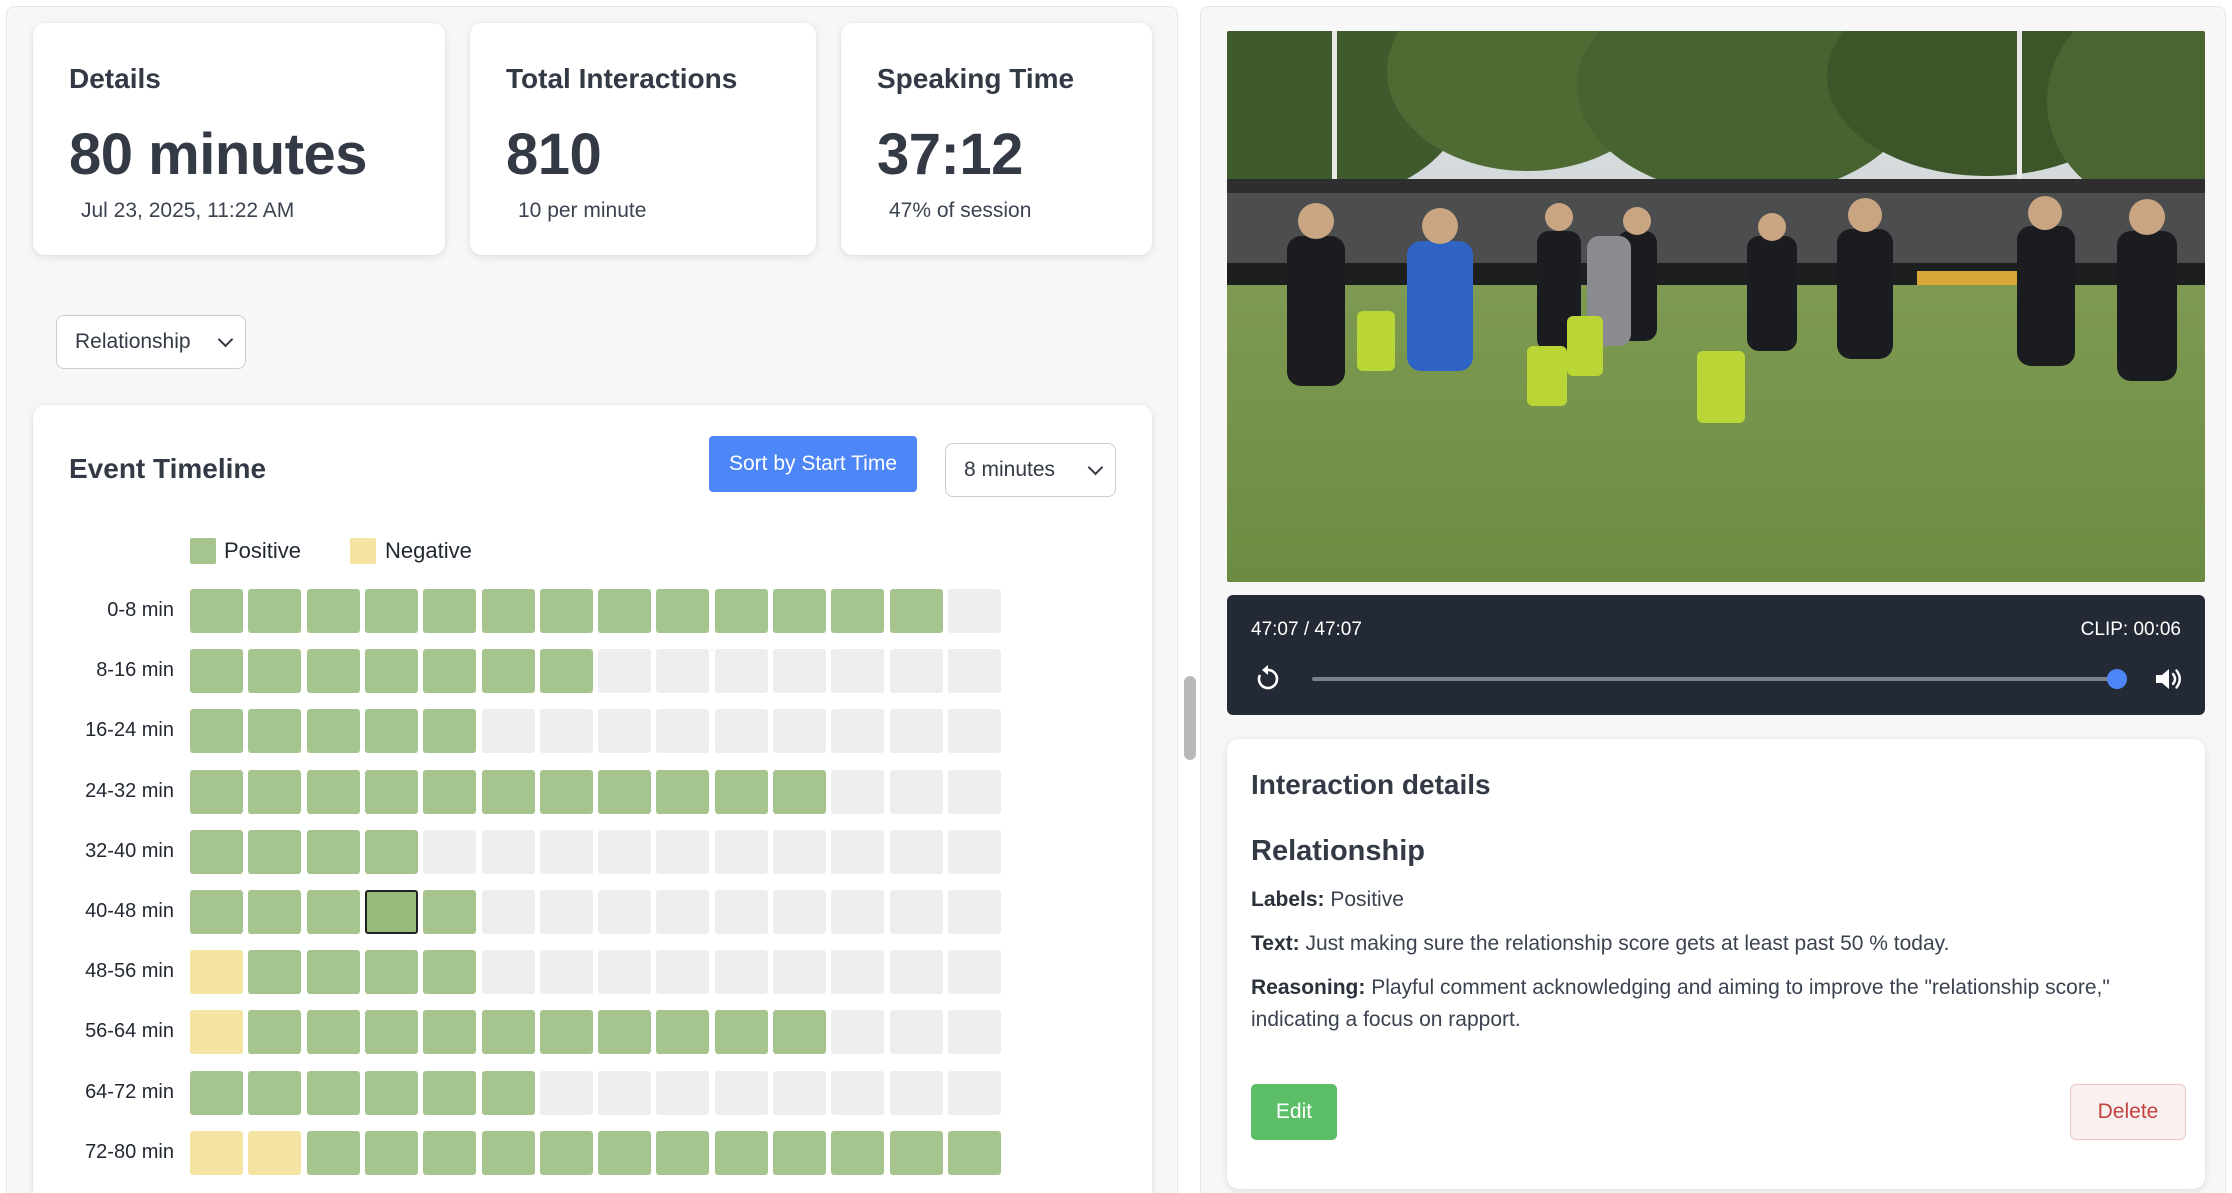 This screenshot has width=2232, height=1193. Describe the element at coordinates (151, 342) in the screenshot. I see `category-select: Relationship` at that location.